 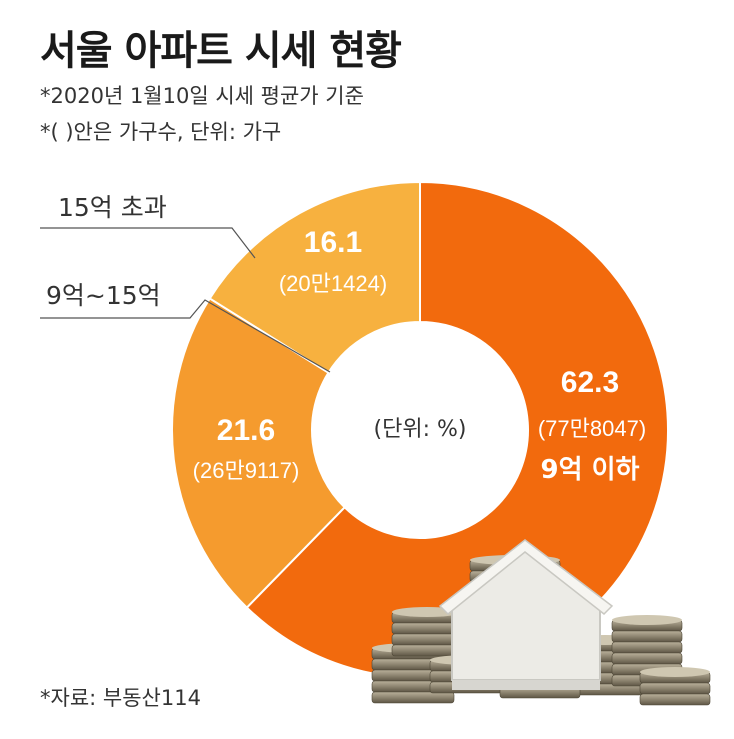 What do you see at coordinates (541, 622) in the screenshot?
I see `coins-house-illustration` at bounding box center [541, 622].